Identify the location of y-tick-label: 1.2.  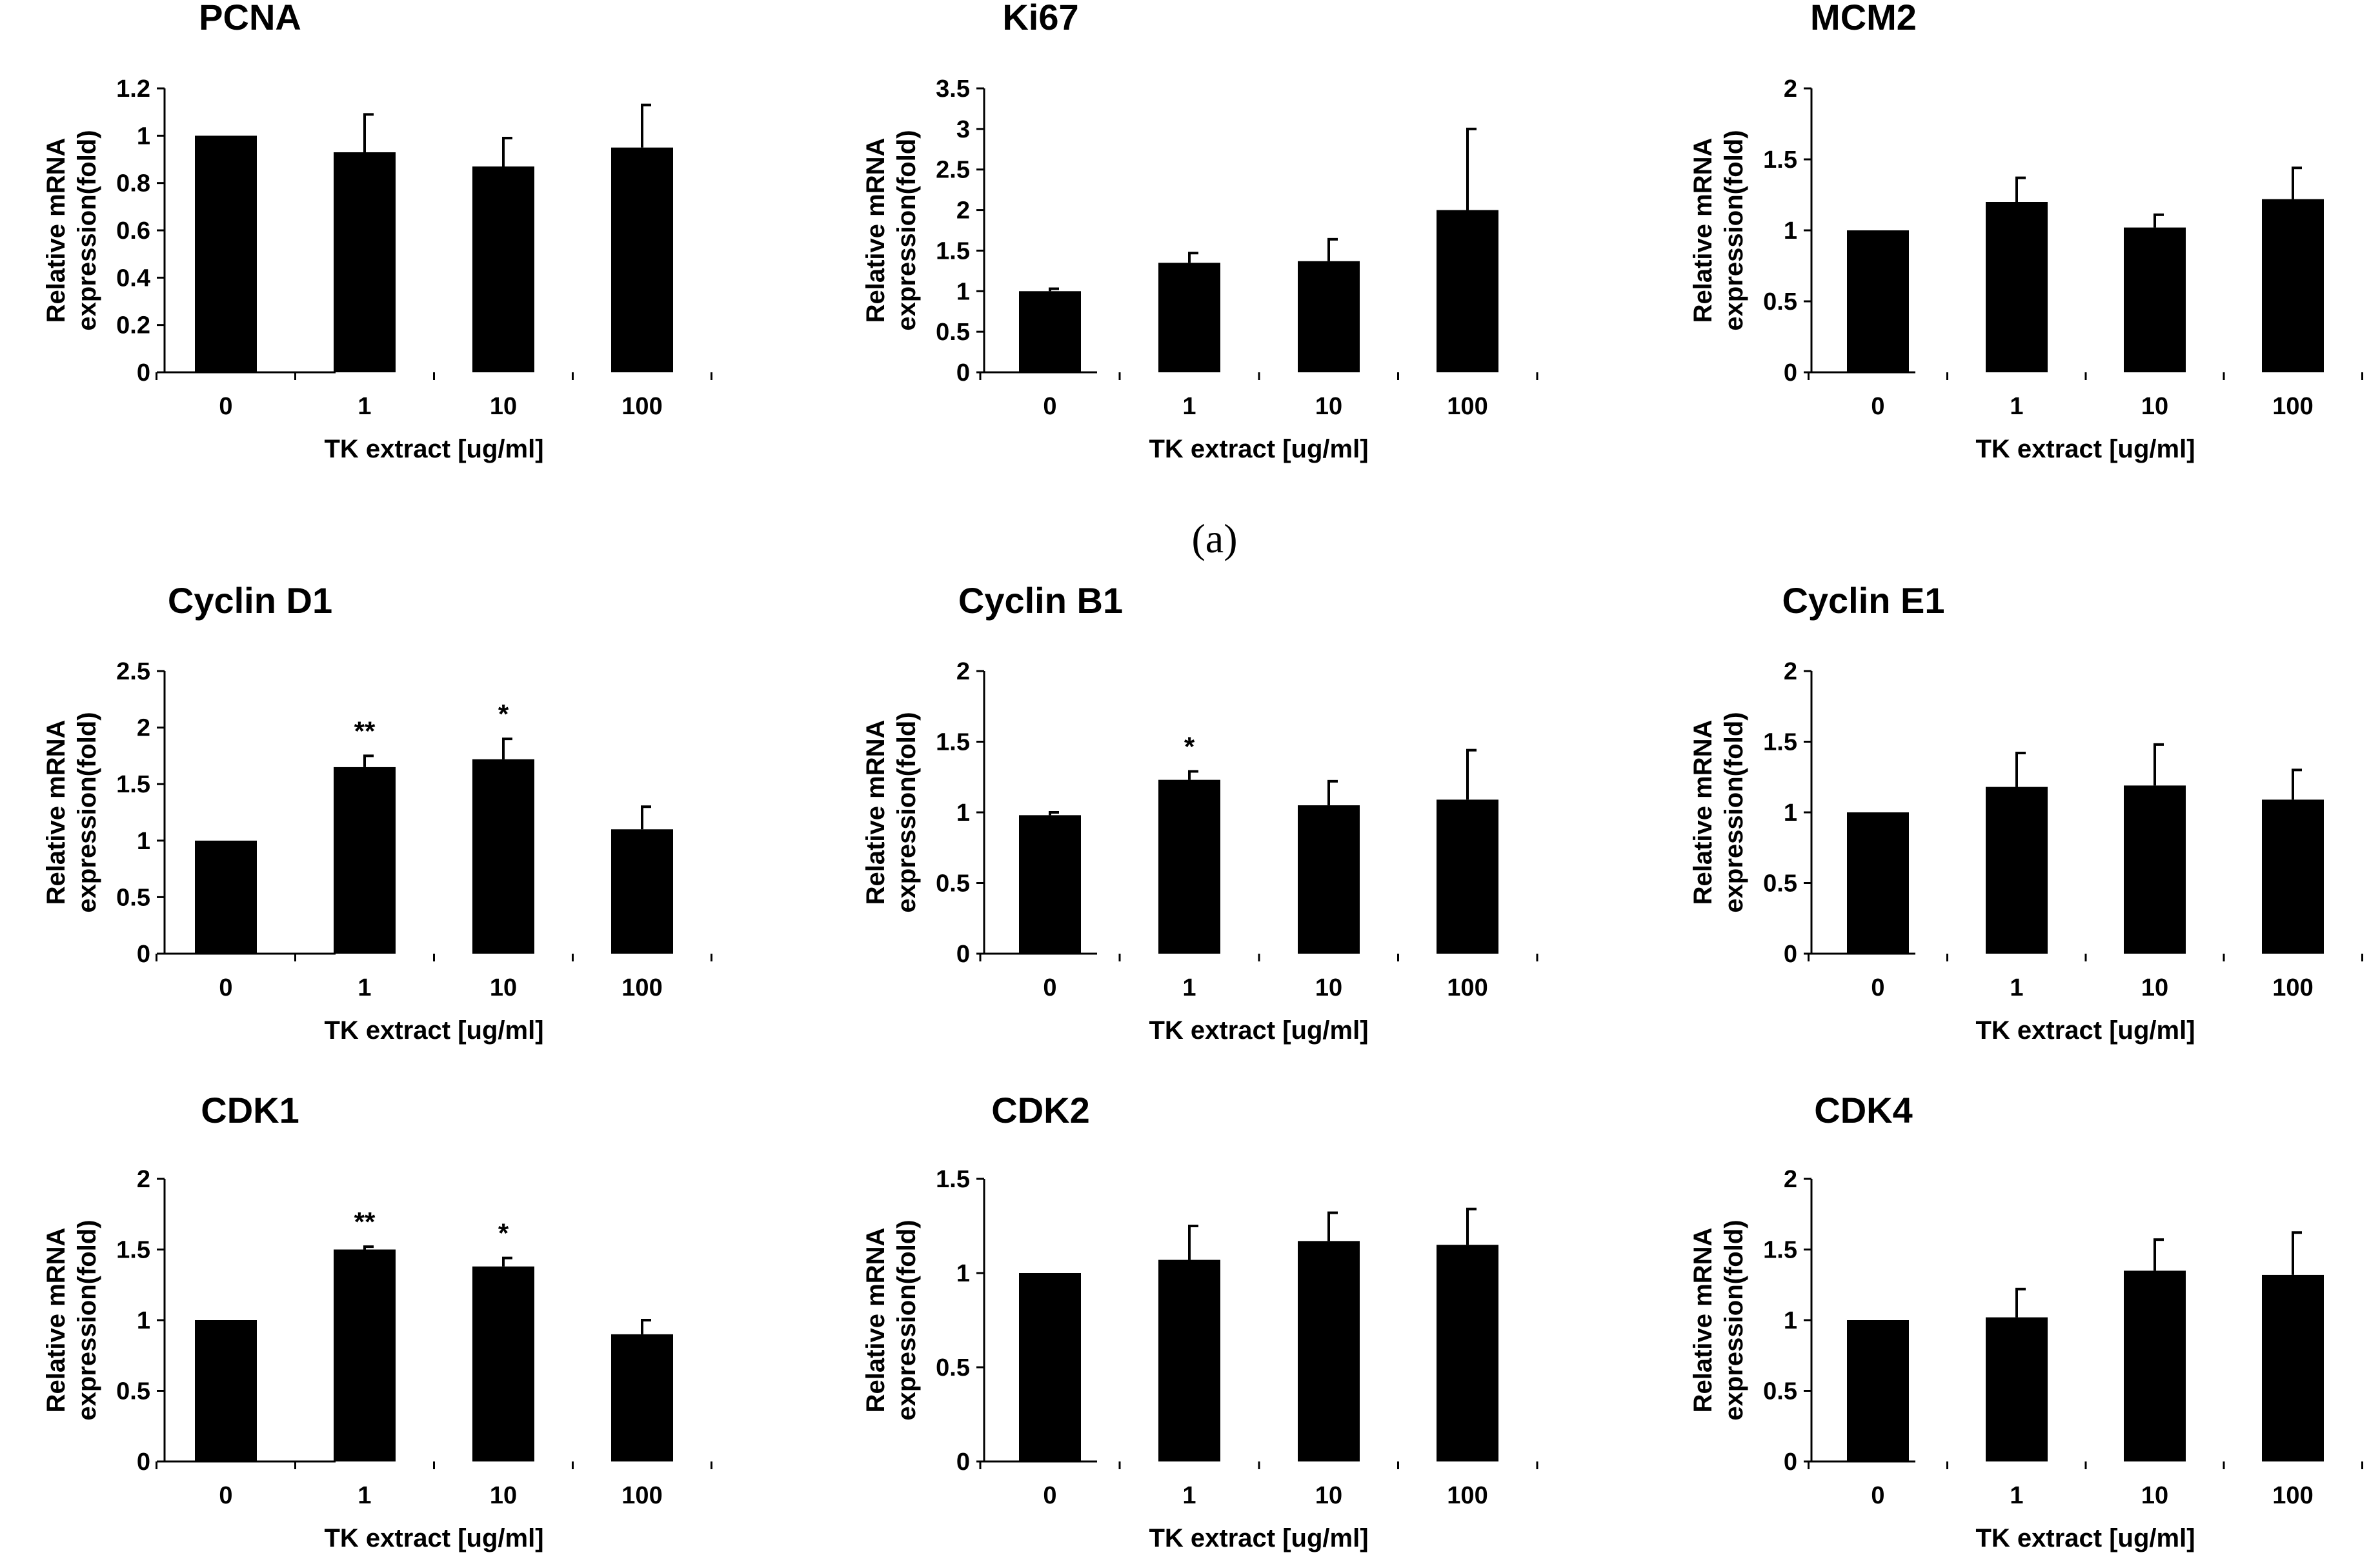
(133, 89).